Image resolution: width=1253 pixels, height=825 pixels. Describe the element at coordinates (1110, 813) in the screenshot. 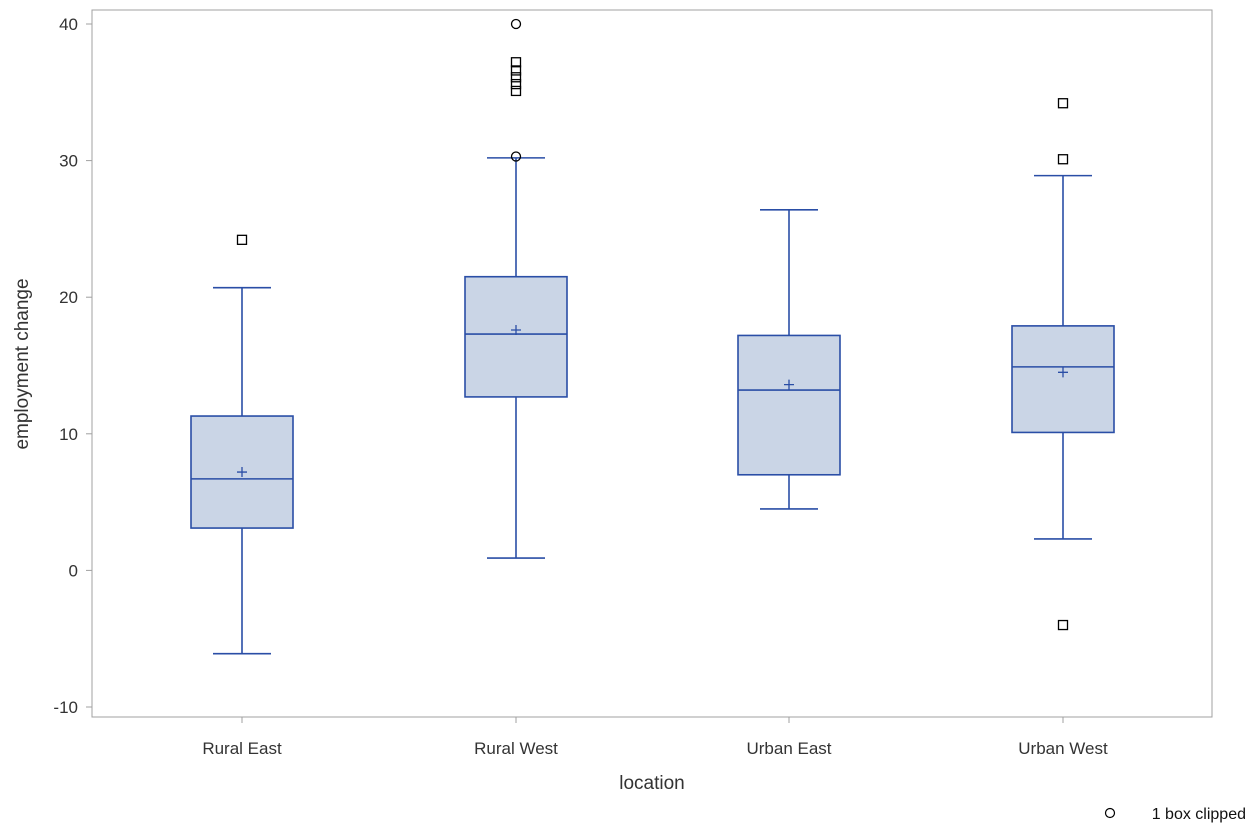

I see `clipped-box-circle-icon` at that location.